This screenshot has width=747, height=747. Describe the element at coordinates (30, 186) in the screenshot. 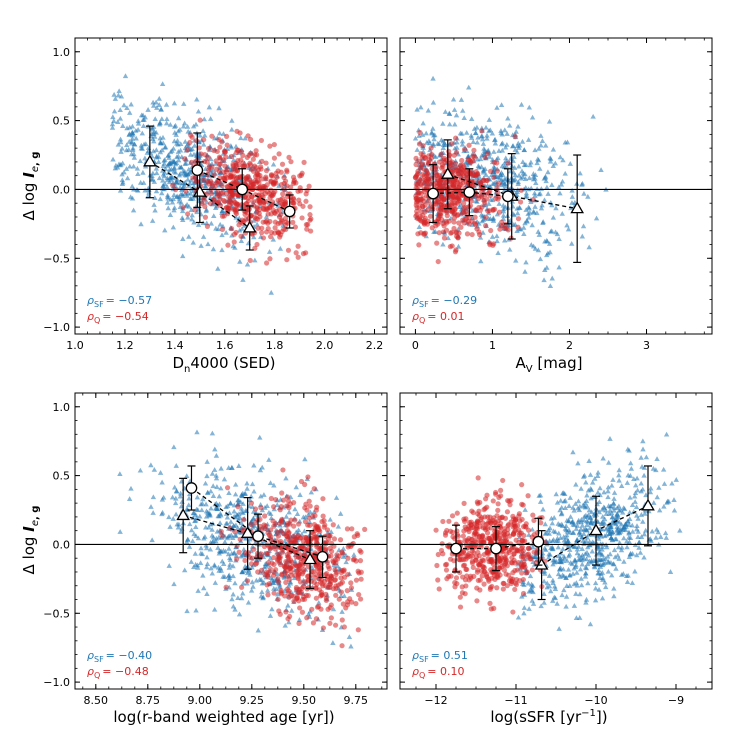

I see `panel-1-ylabel: Δ log Ie, g` at that location.